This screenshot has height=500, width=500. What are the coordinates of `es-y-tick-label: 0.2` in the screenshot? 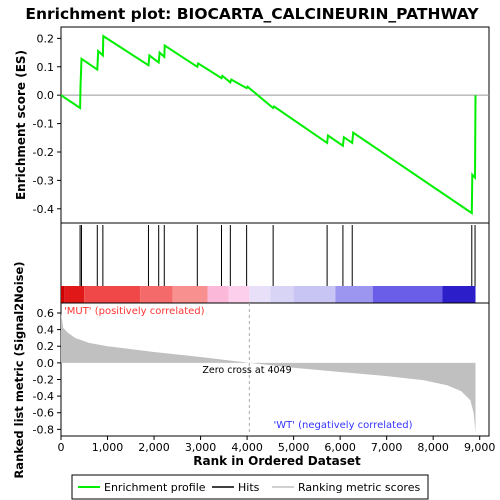 It's located at (46, 38).